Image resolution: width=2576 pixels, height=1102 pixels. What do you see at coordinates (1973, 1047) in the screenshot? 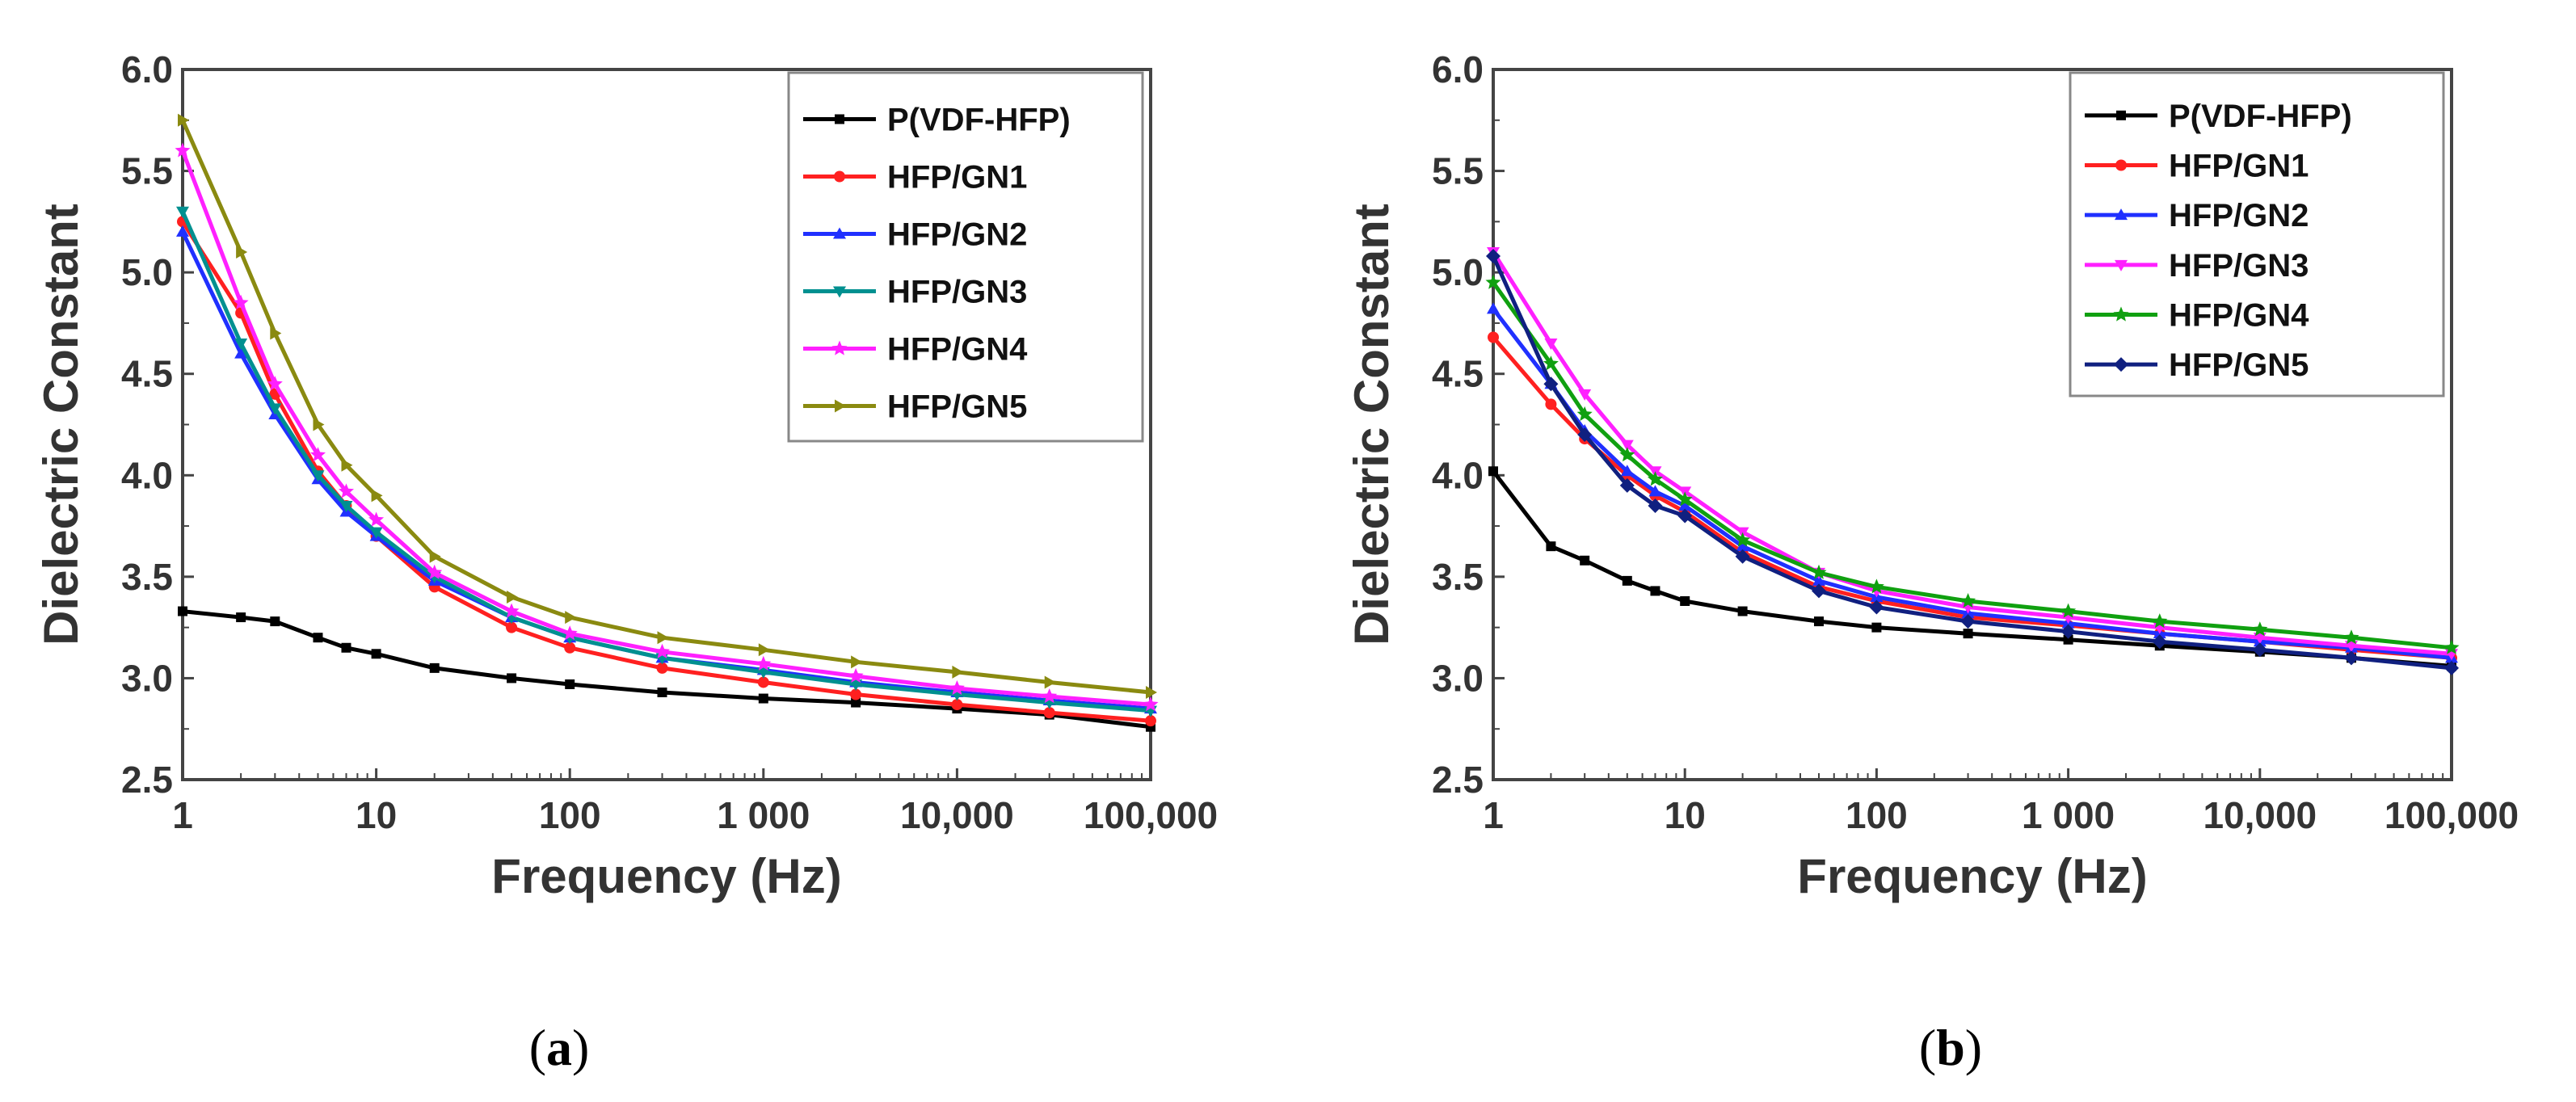
I see `panel-label-close: )` at bounding box center [1973, 1047].